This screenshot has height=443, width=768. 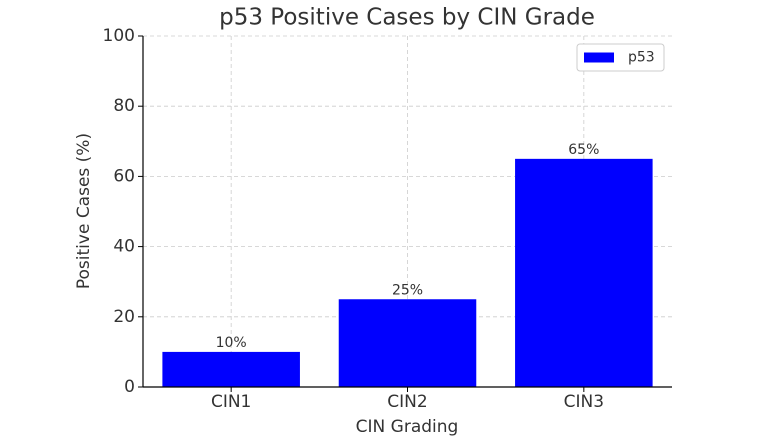 What do you see at coordinates (124, 317) in the screenshot?
I see `y-tick-label: 20` at bounding box center [124, 317].